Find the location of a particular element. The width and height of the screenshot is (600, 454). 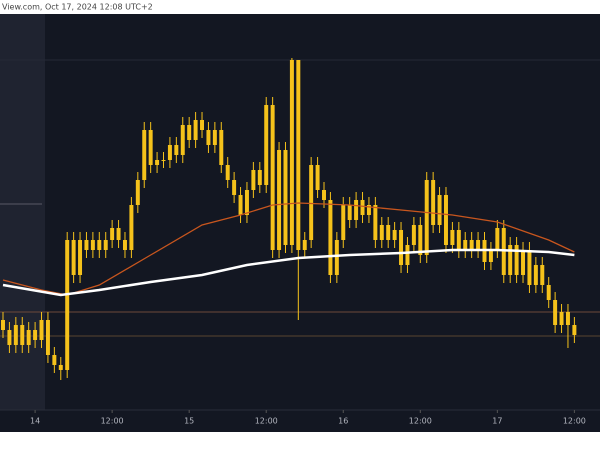

x-tick-label: 17 is located at coordinates (497, 421).